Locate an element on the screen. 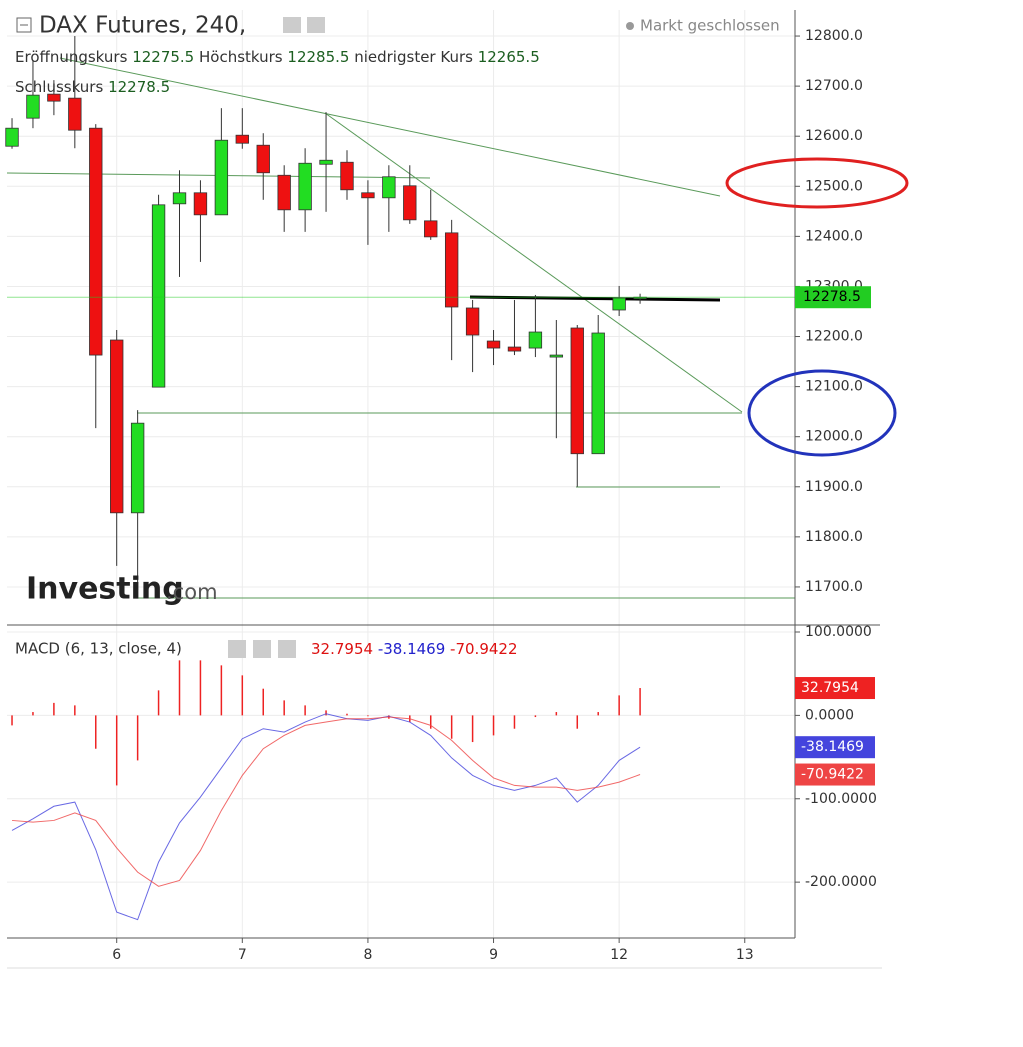  ohlc-header: Schlusskurs 12278.5 is located at coordinates (92, 87).